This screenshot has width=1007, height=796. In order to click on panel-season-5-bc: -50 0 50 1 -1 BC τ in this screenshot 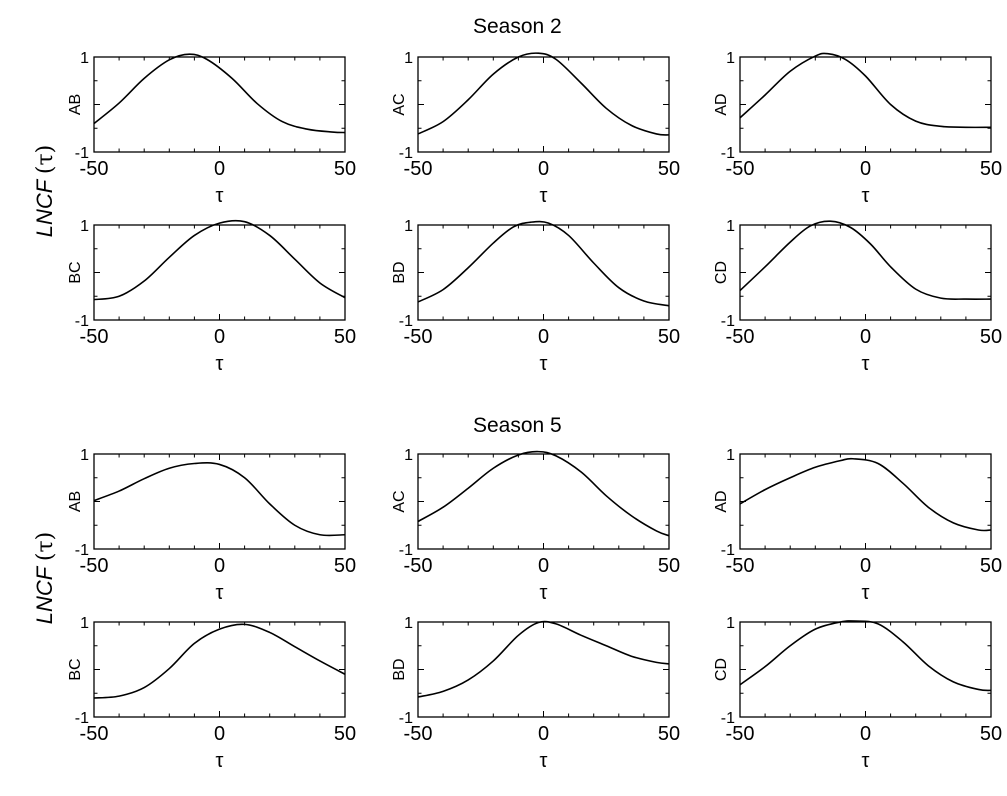, I will do `click(211, 693)`.